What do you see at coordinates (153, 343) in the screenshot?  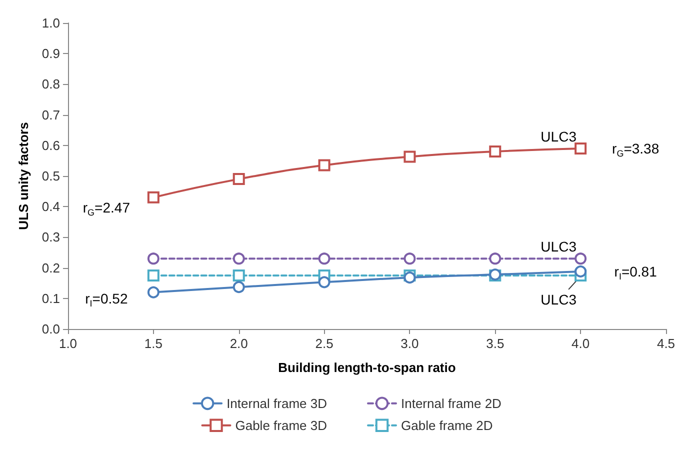 I see `x-tick-label: 1.5` at bounding box center [153, 343].